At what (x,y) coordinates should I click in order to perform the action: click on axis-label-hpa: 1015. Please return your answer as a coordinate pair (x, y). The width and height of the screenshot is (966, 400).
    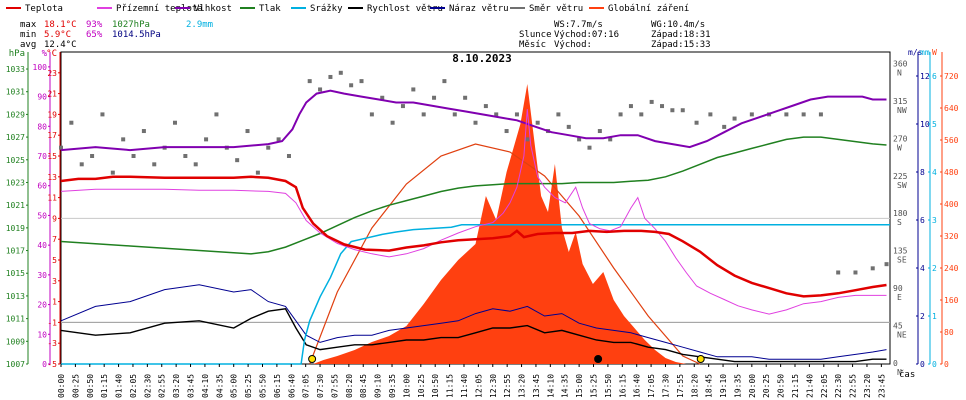
    Looking at the image, I should click on (15, 273).